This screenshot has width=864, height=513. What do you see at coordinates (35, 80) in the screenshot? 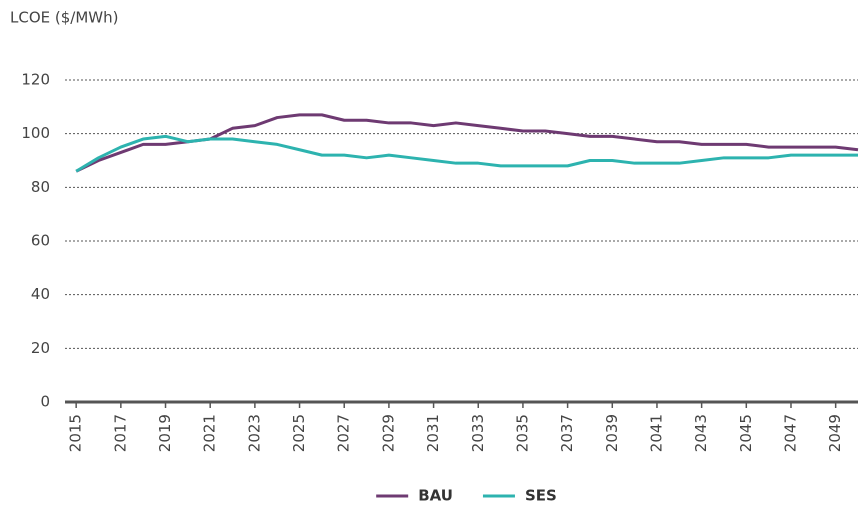
I see `y-tick-label: 120` at bounding box center [35, 80].